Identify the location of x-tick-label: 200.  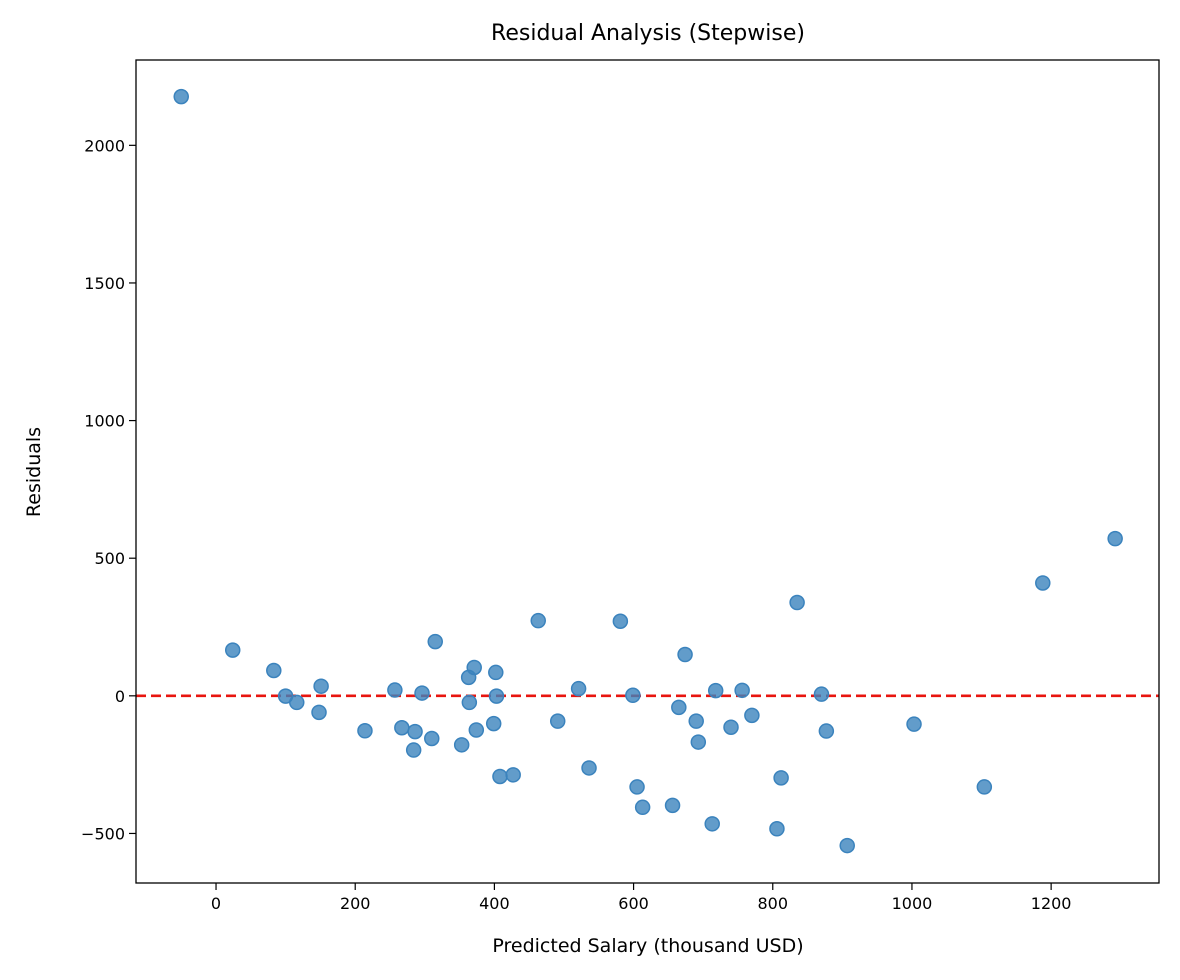
(355, 903).